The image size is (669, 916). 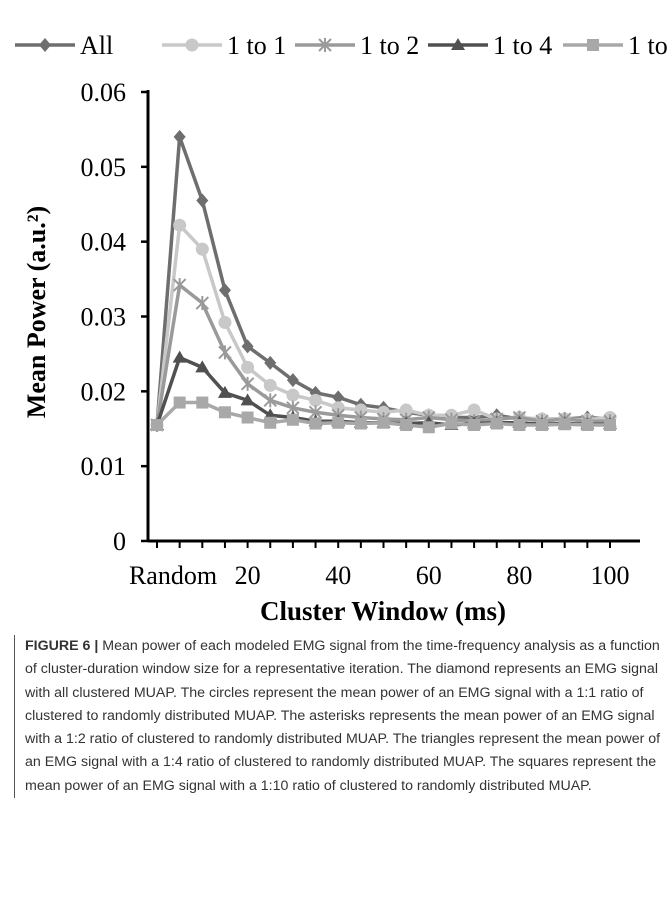 What do you see at coordinates (104, 92) in the screenshot?
I see `y-tick-label: 0.06` at bounding box center [104, 92].